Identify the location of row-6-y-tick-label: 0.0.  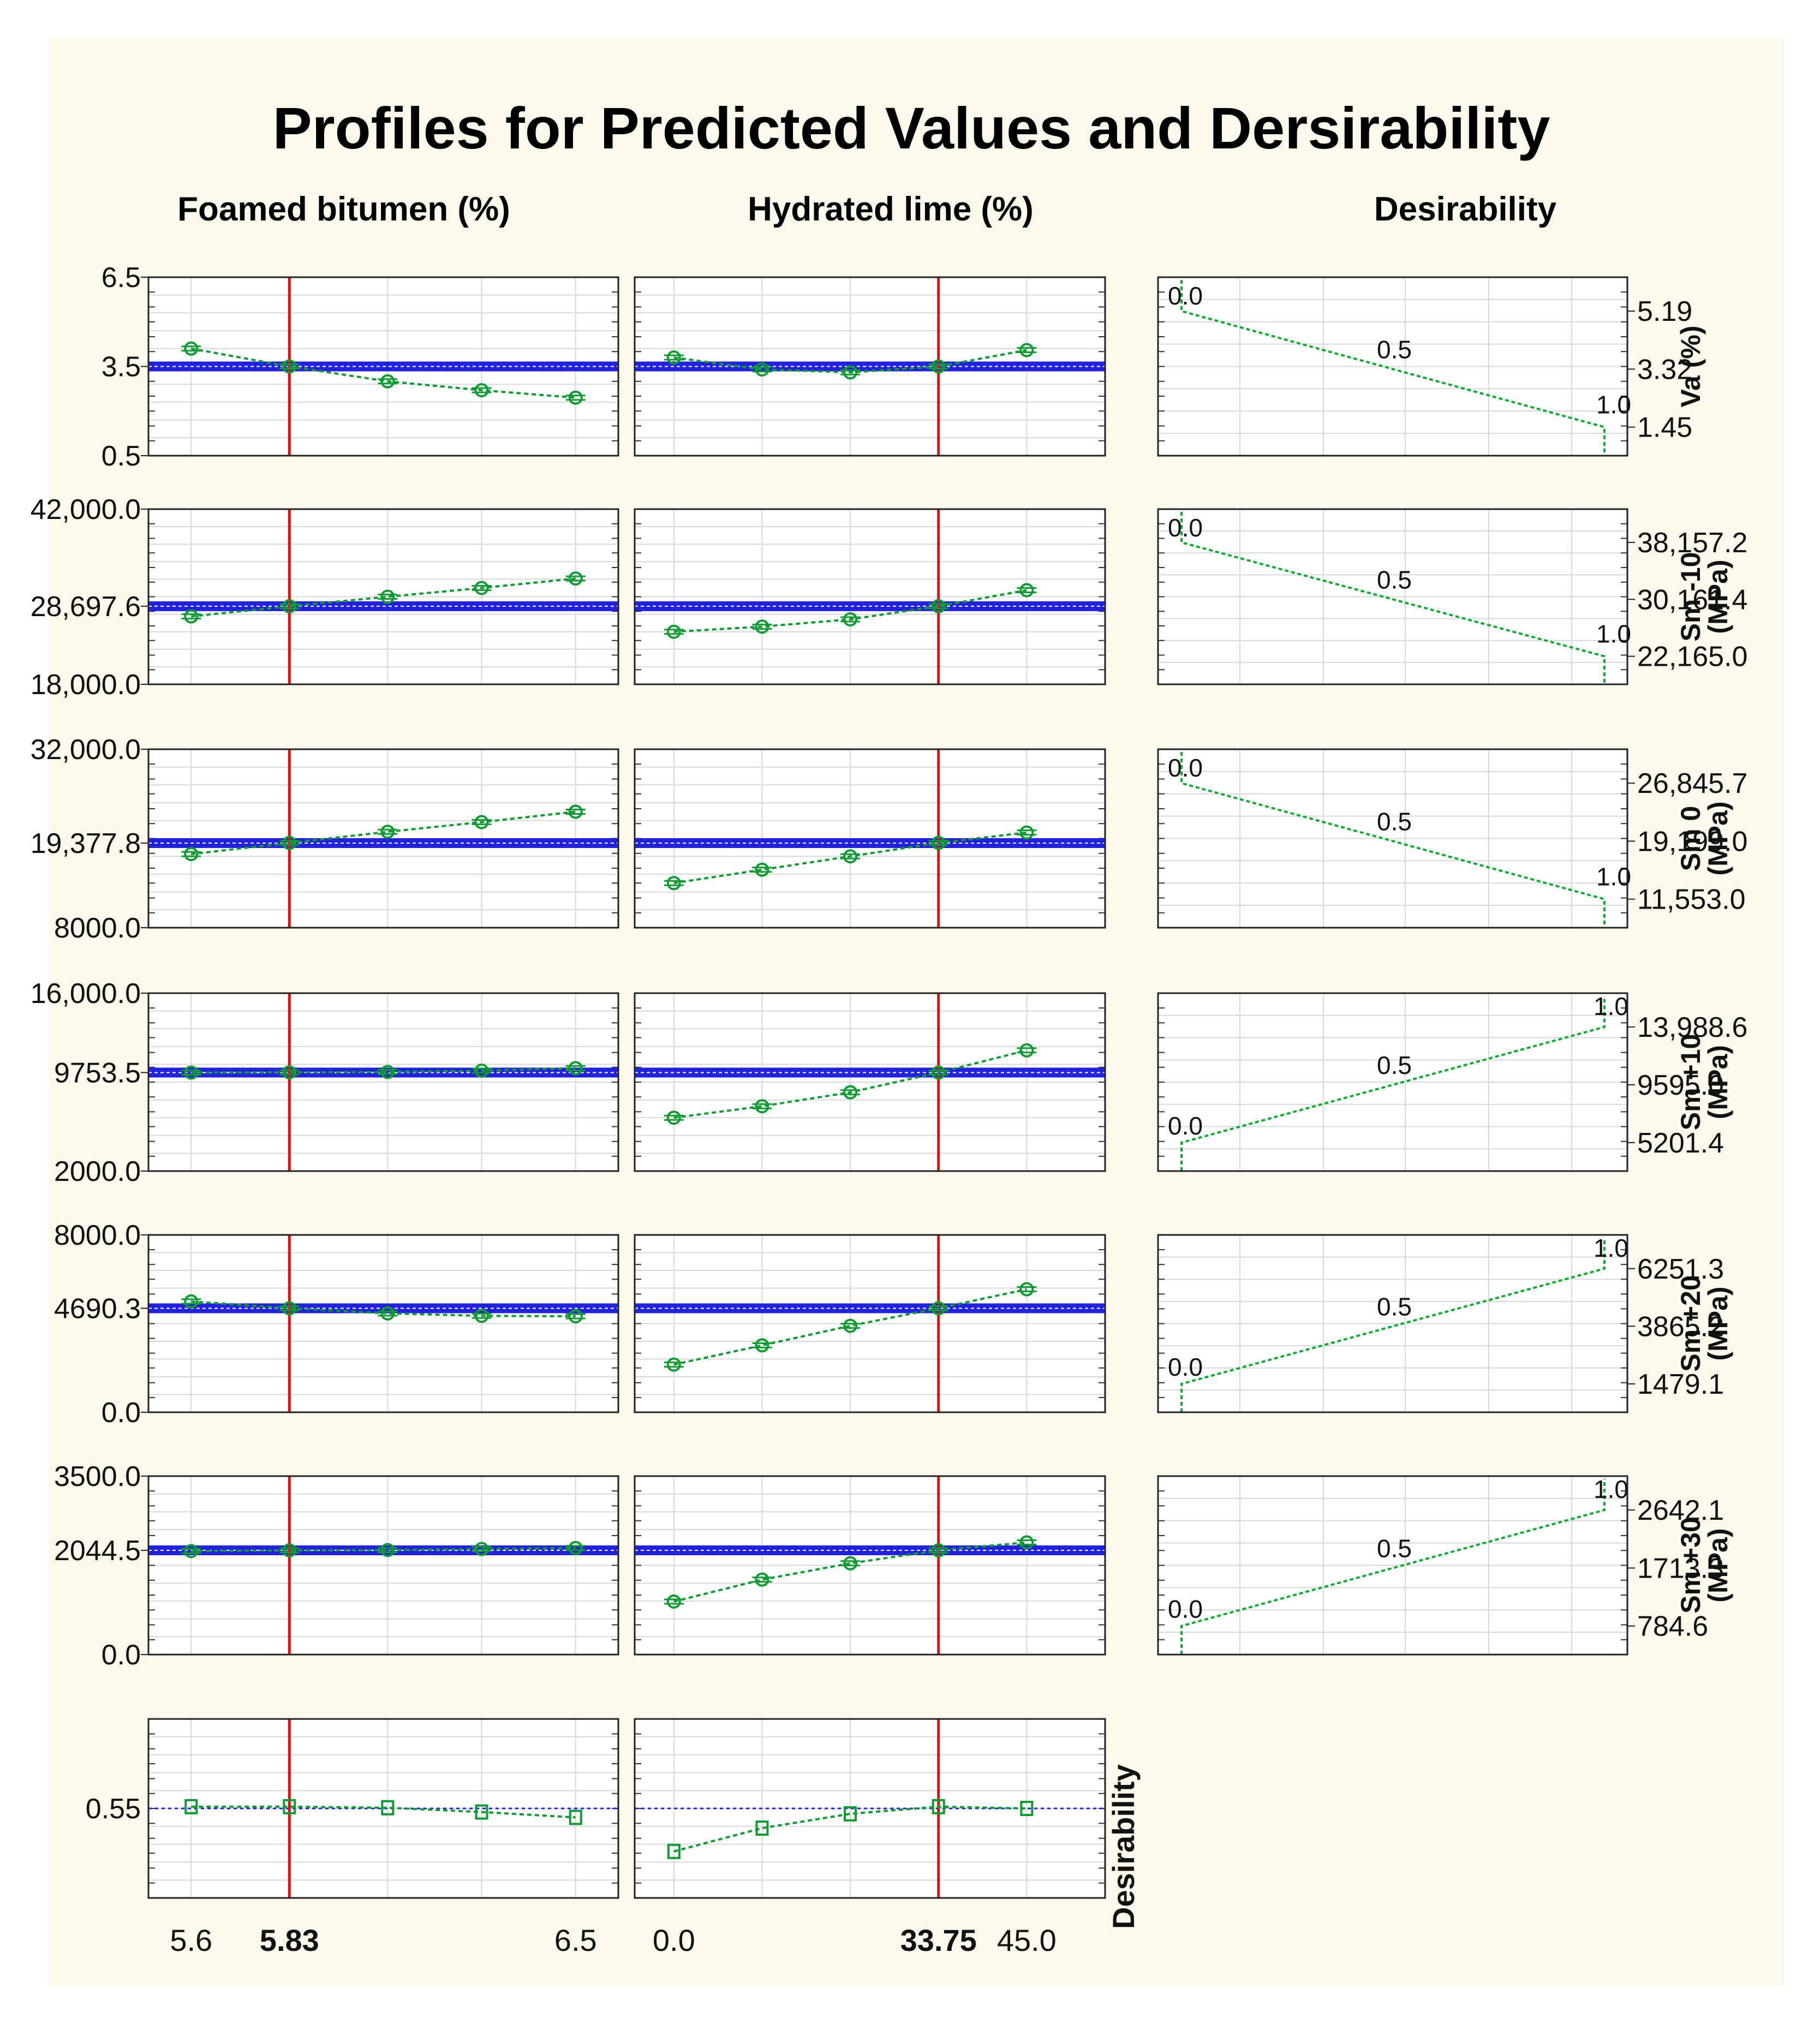
(121, 1655).